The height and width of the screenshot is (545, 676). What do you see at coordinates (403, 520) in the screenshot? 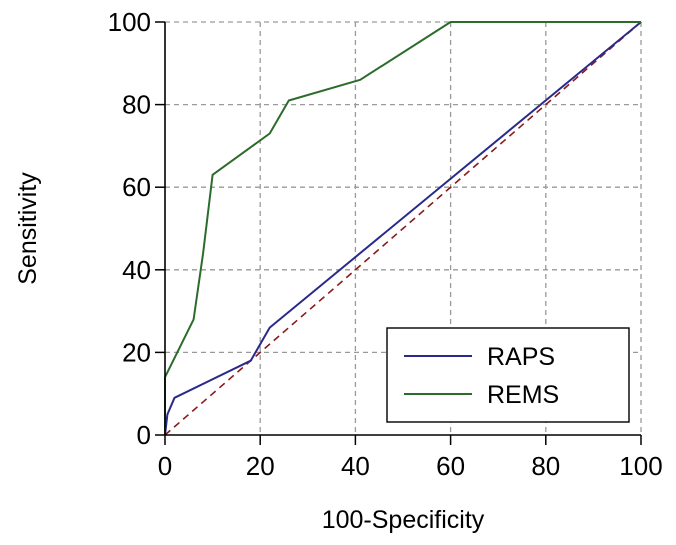
I see `x-axis-label: 100-Specificity` at bounding box center [403, 520].